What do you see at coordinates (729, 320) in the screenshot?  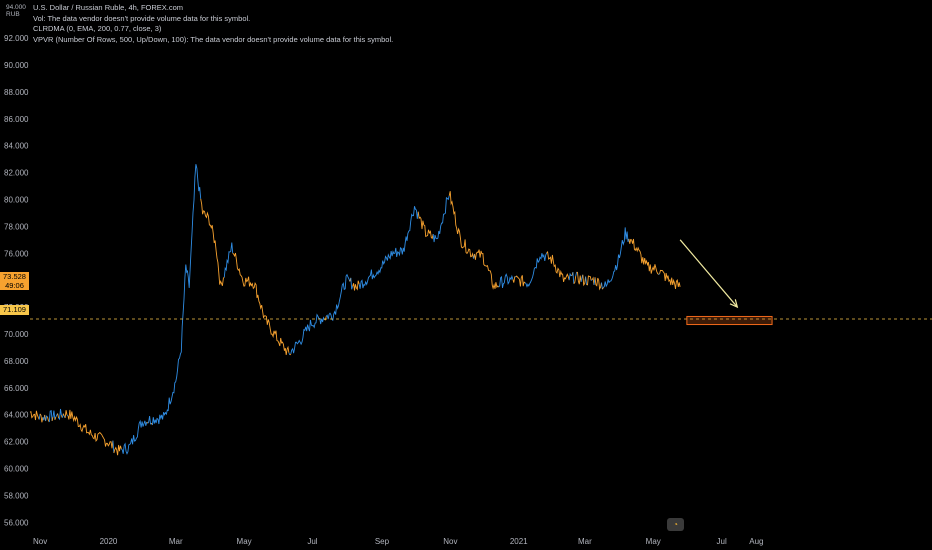 I see `target-zone-box` at bounding box center [729, 320].